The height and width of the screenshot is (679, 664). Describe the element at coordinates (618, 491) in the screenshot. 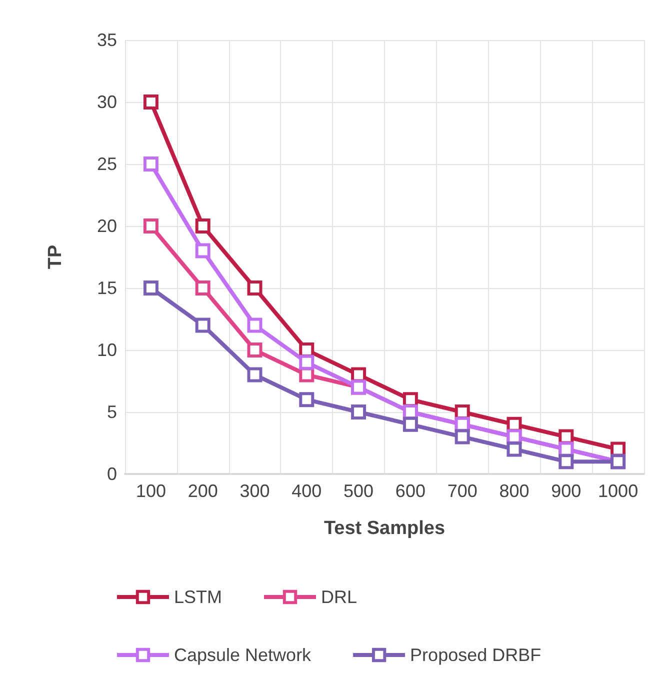

I see `x-tick-label: 1000` at that location.